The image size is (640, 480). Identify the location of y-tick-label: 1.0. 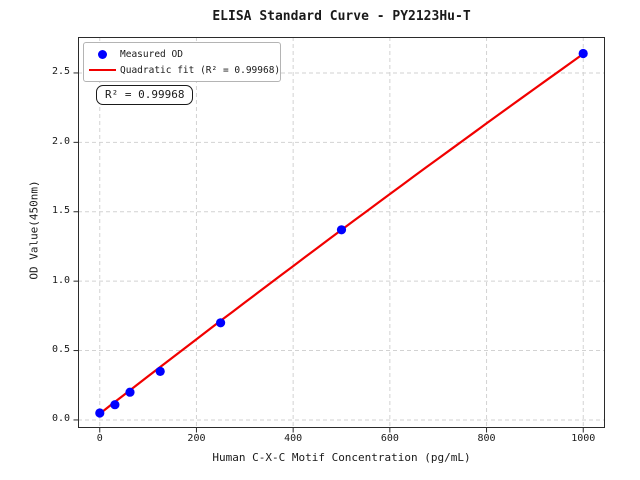
(60, 280).